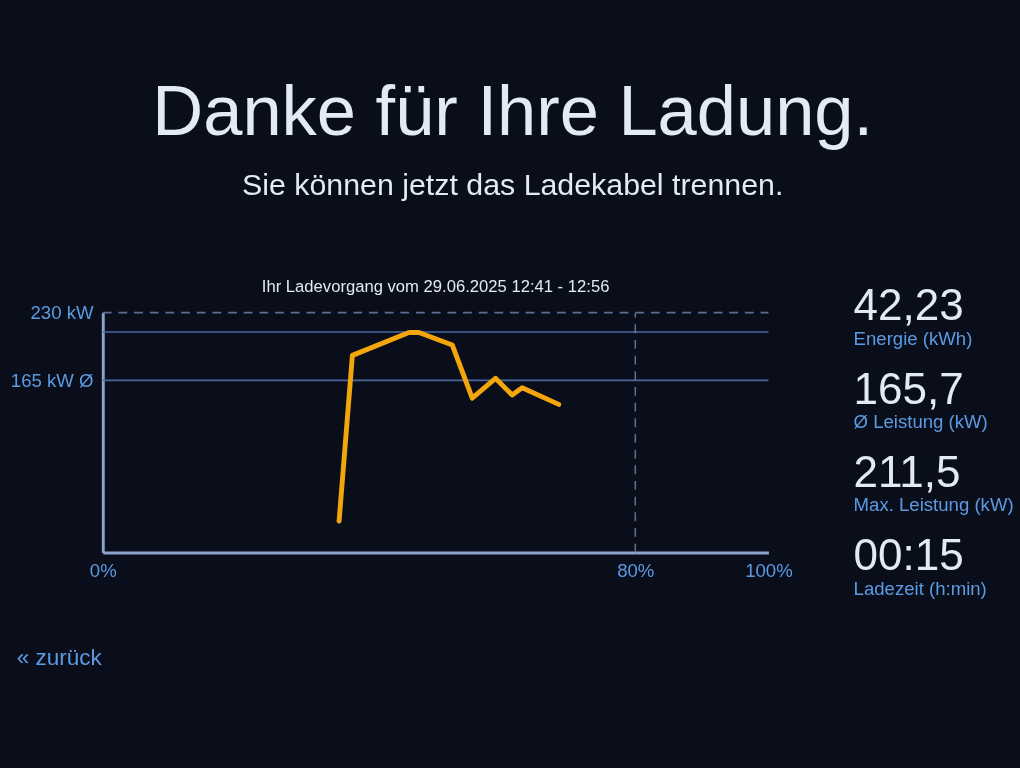 The width and height of the screenshot is (1020, 768). I want to click on text: 211,5, so click(907, 471).